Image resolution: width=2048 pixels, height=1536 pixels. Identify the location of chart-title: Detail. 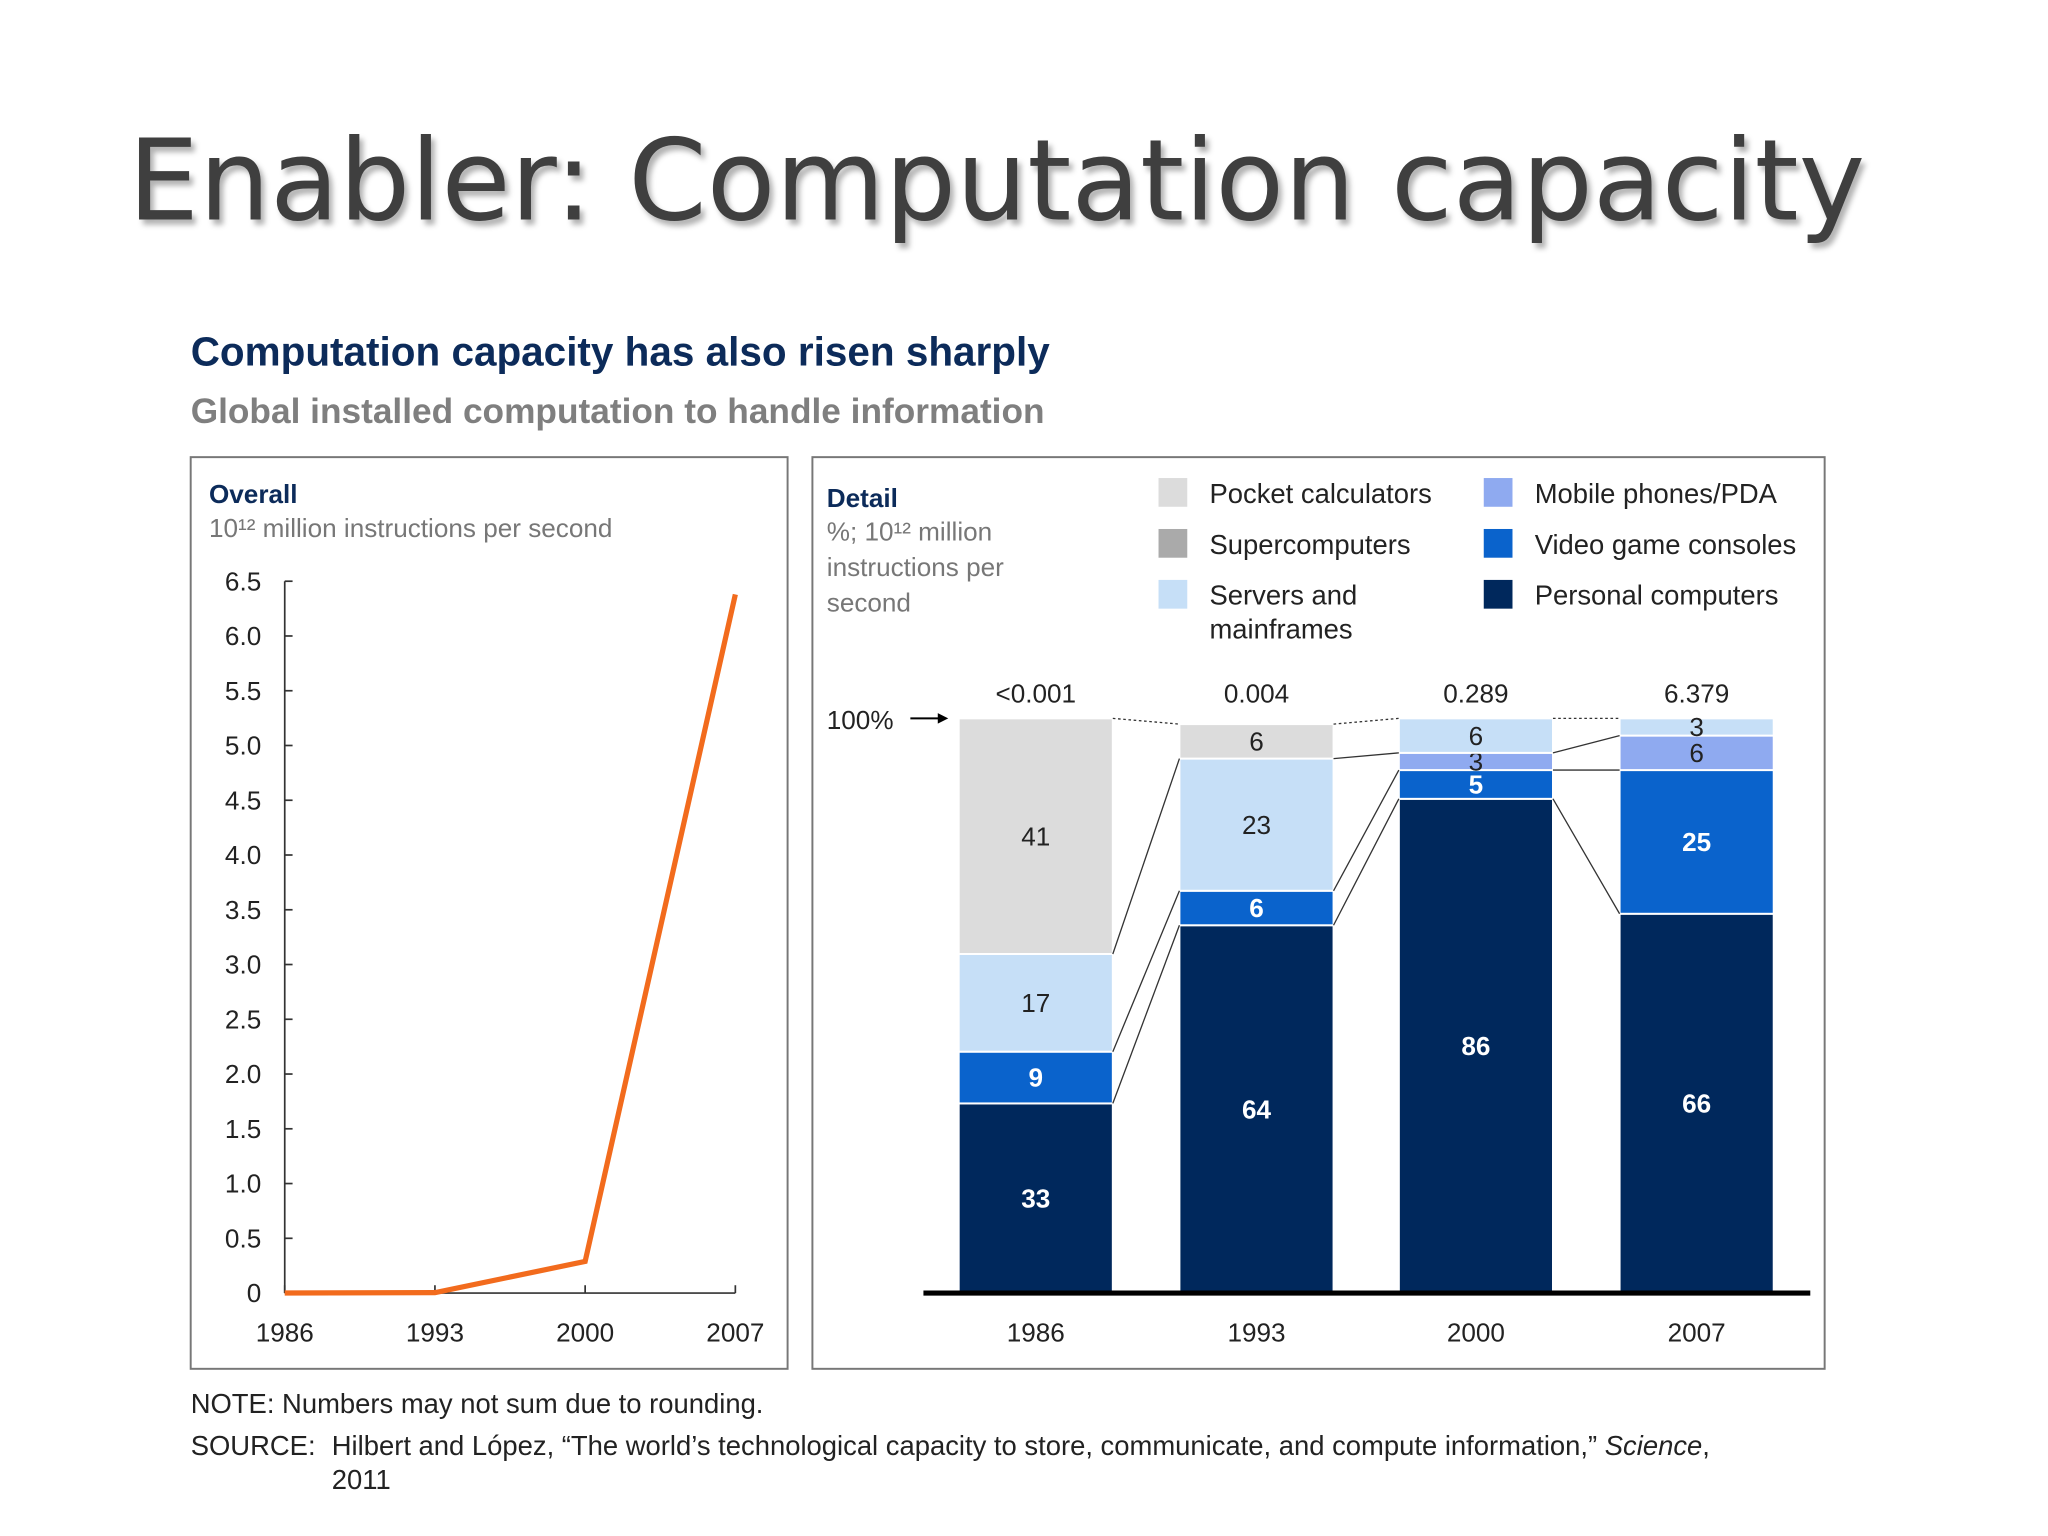
(862, 498).